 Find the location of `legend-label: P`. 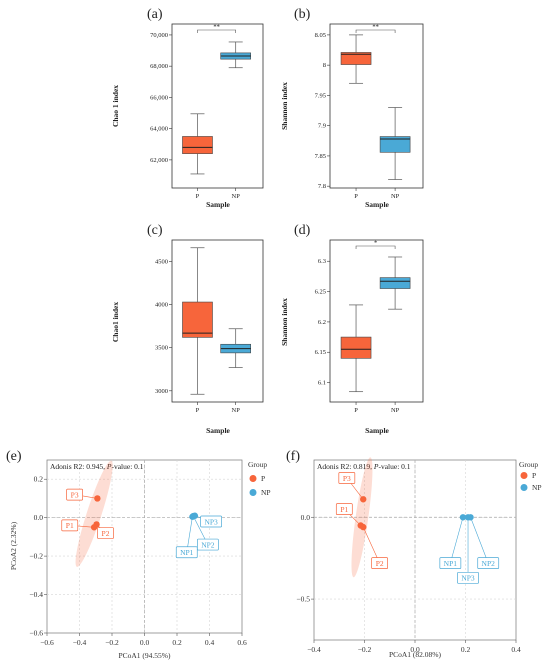

legend-label: P is located at coordinates (534, 475).